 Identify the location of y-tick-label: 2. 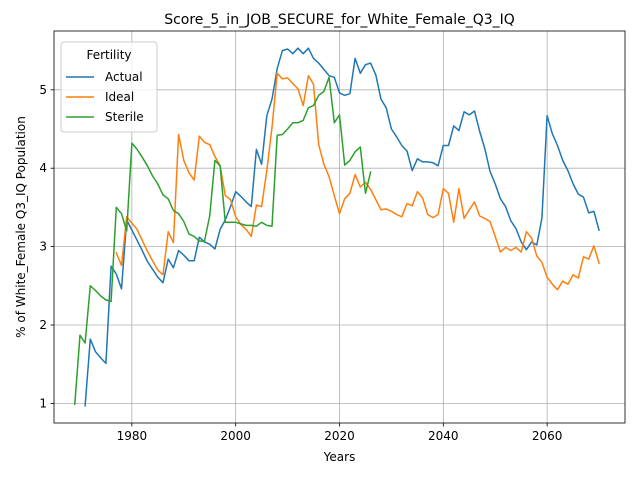
(43, 325).